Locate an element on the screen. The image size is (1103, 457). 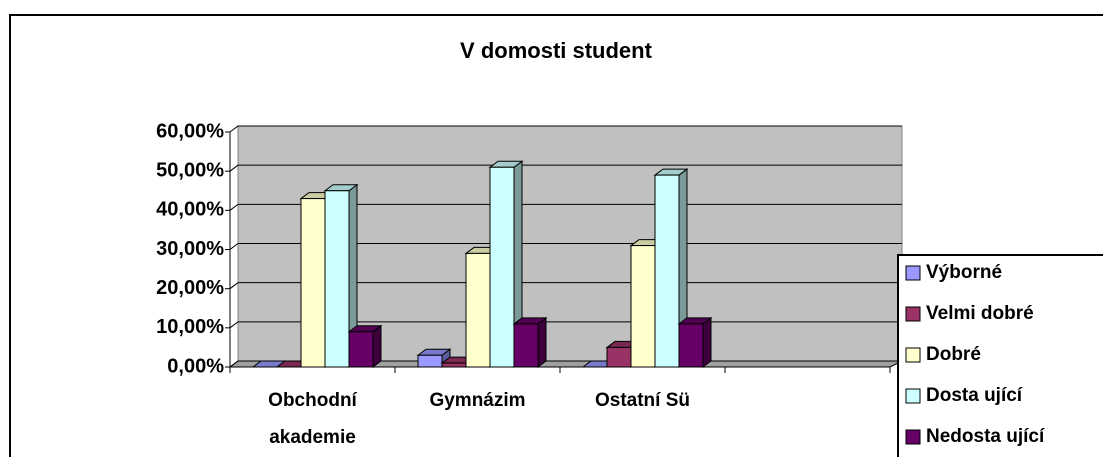
x-tick-label: Gymnázim is located at coordinates (477, 400).